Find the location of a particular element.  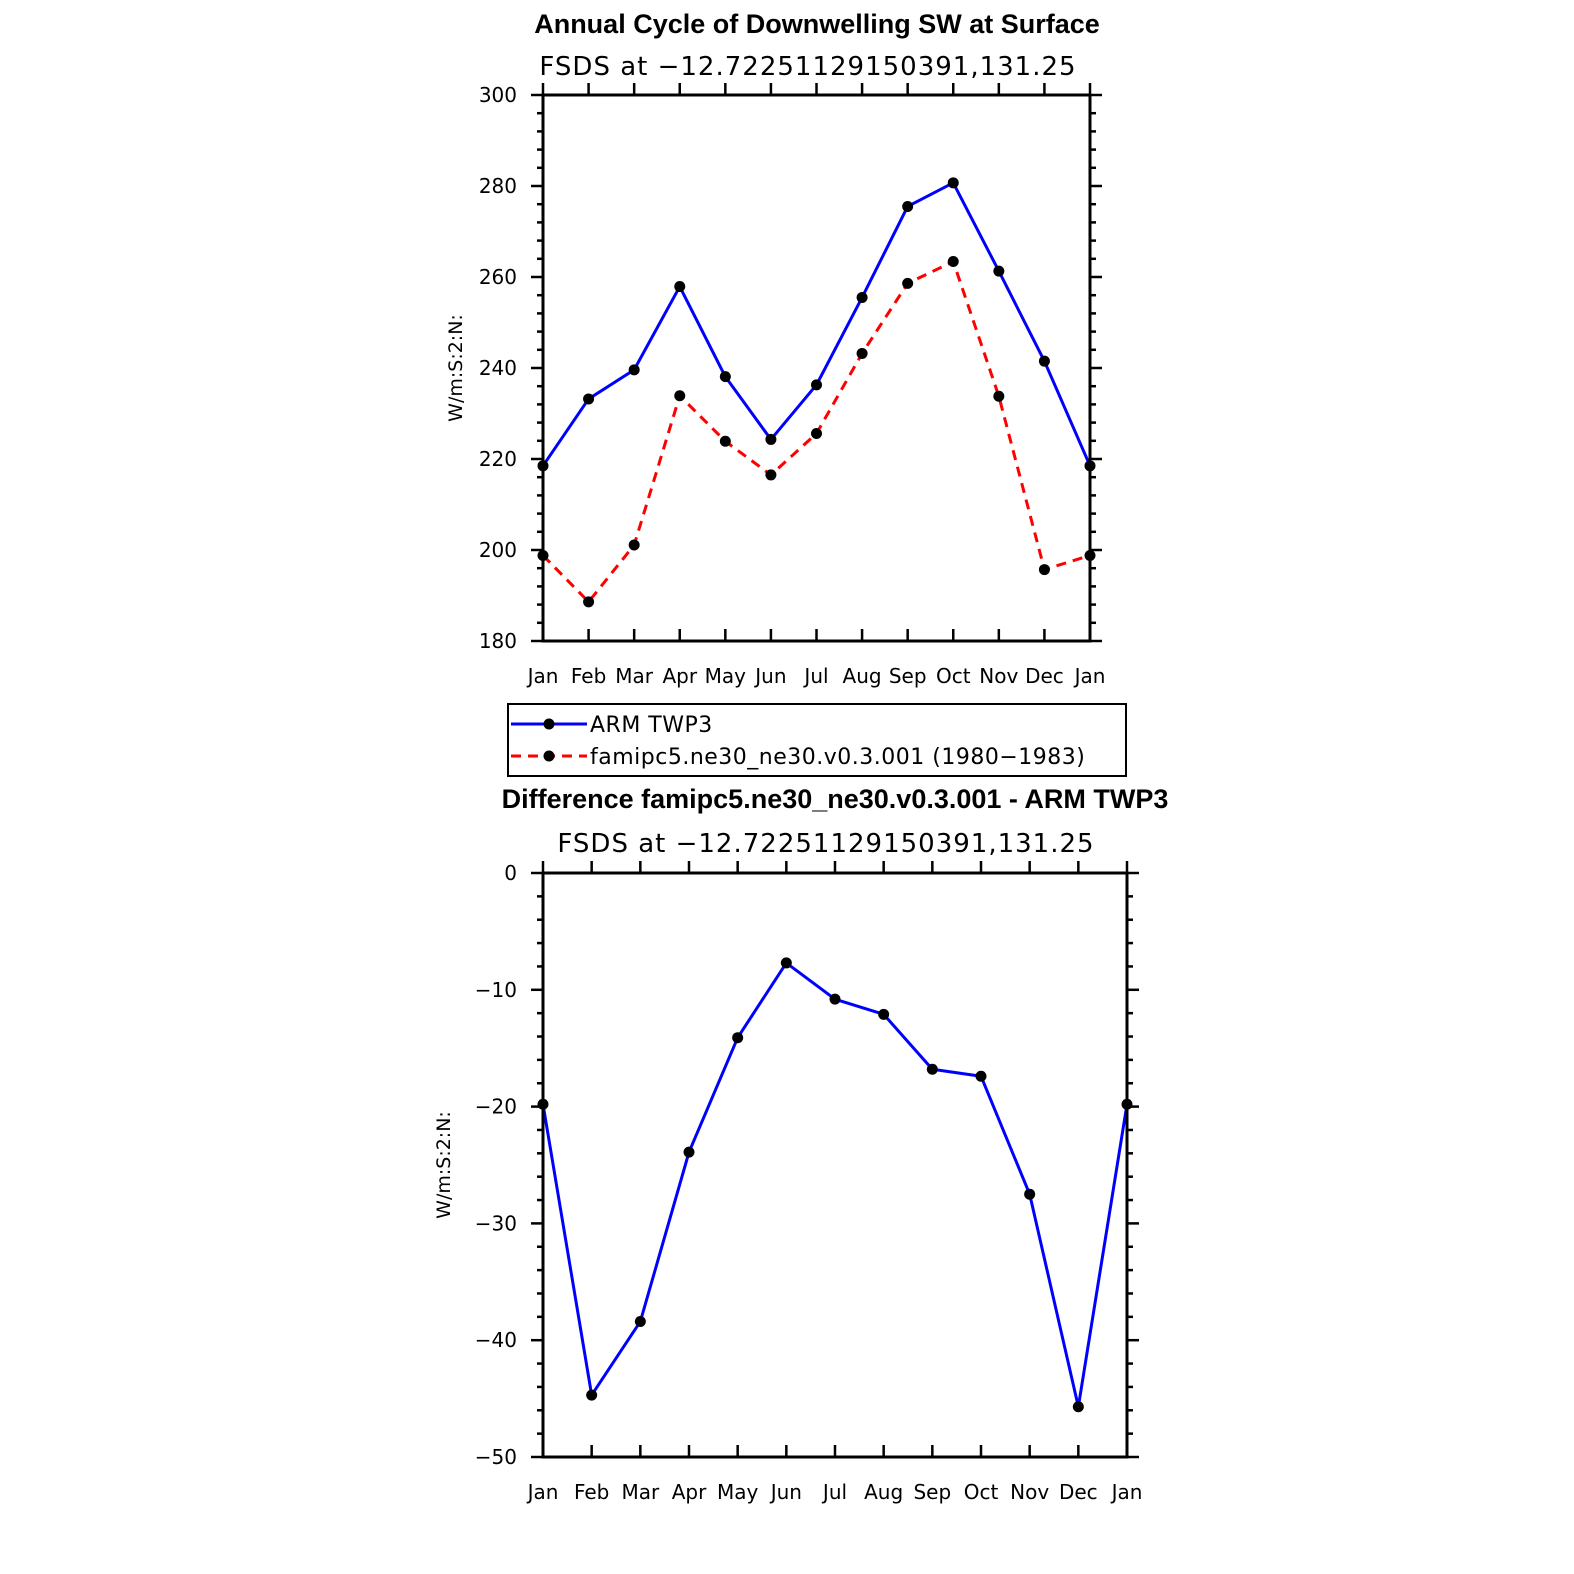

top-chart-xtick-label: Apr is located at coordinates (679, 676).